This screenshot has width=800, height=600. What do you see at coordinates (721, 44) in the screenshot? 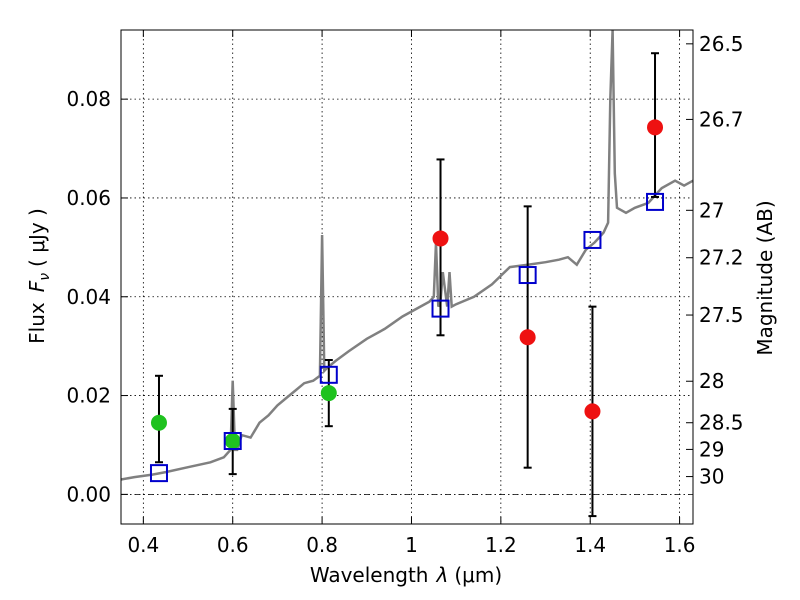
I see `y2-tick-label: 26.5` at bounding box center [721, 44].